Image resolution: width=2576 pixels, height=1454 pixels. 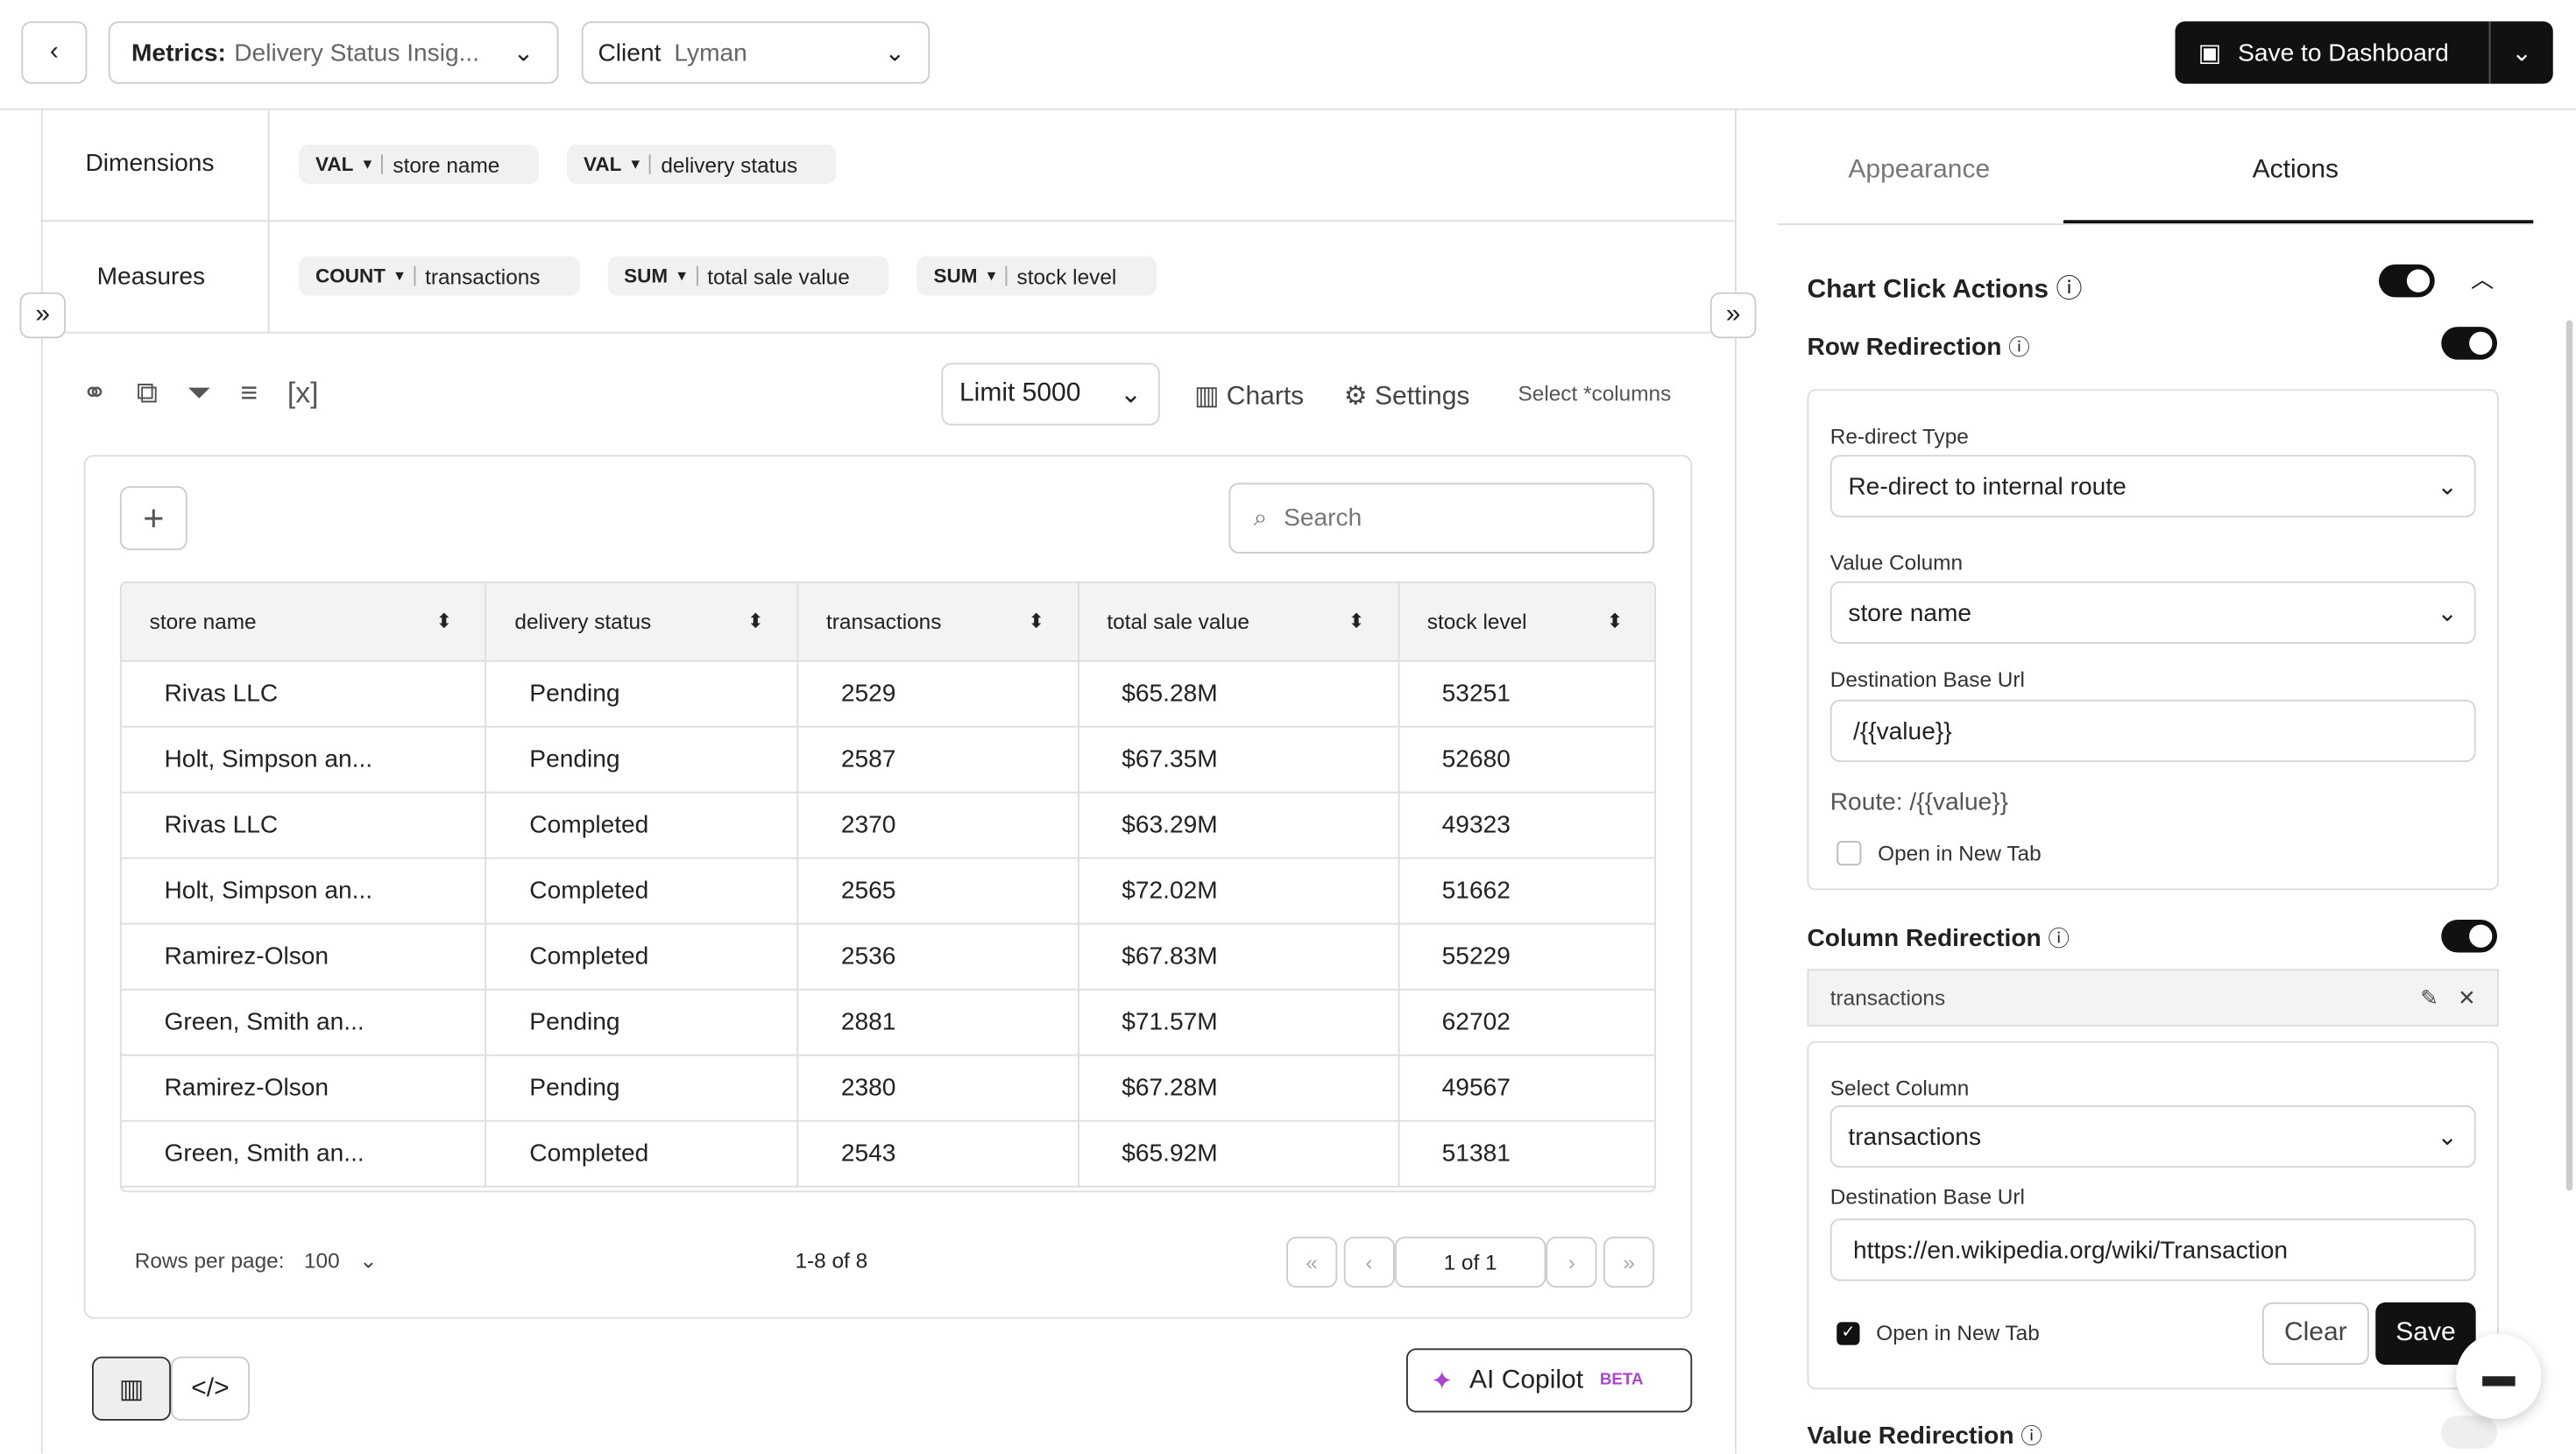 I want to click on settings-button: ⚙ Settings, so click(x=1406, y=396).